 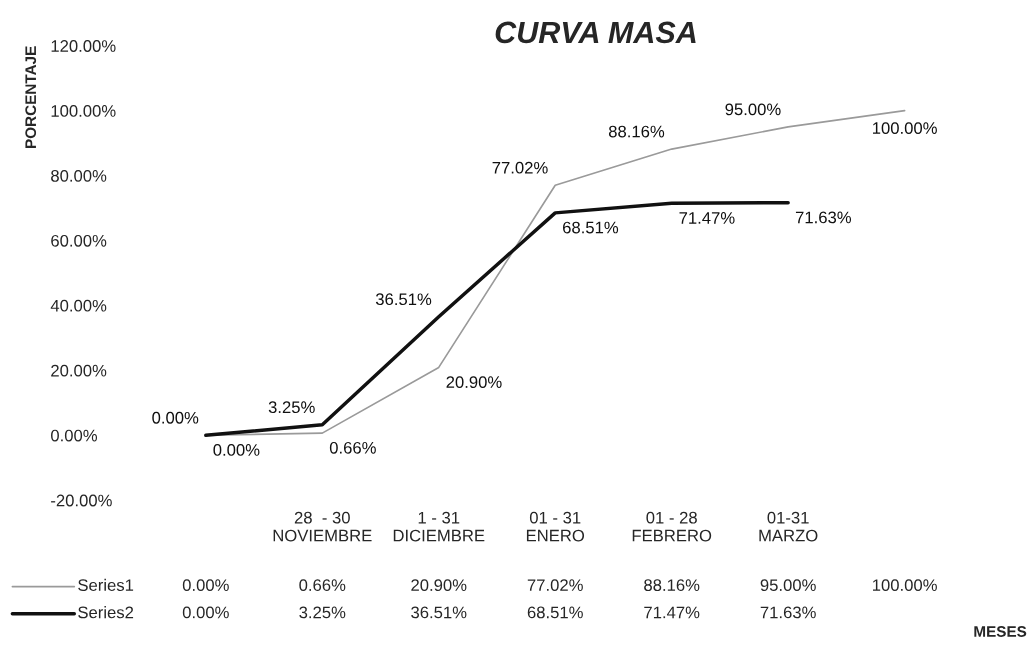 I want to click on chart-title: CURVA MASA, so click(x=595, y=32).